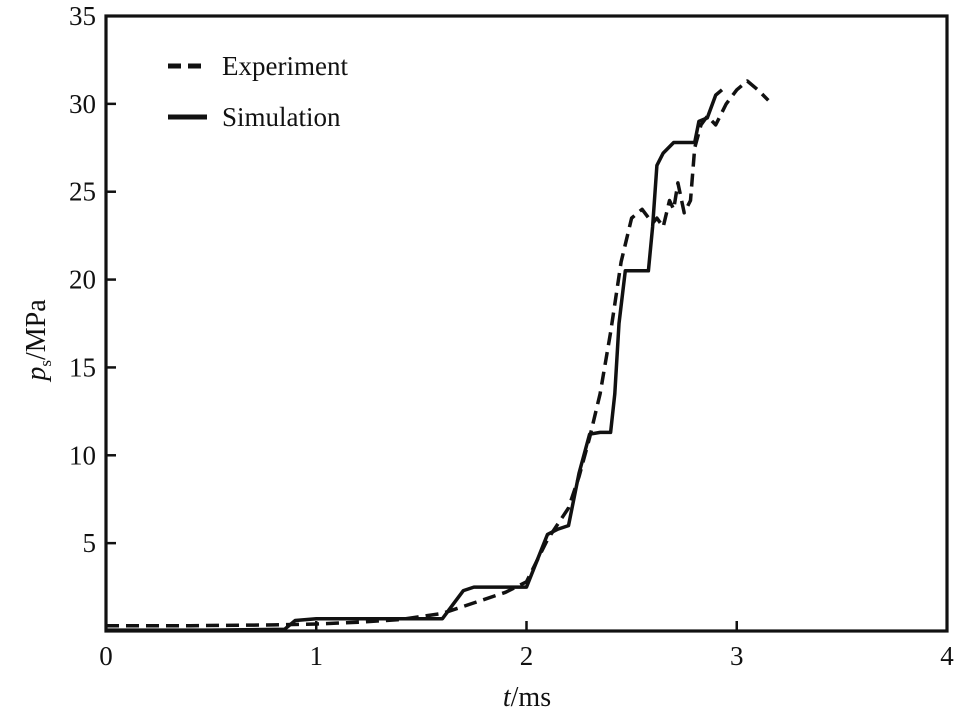 The width and height of the screenshot is (962, 714). What do you see at coordinates (36, 329) in the screenshot?
I see `y-axis-label-unit: /MPa` at bounding box center [36, 329].